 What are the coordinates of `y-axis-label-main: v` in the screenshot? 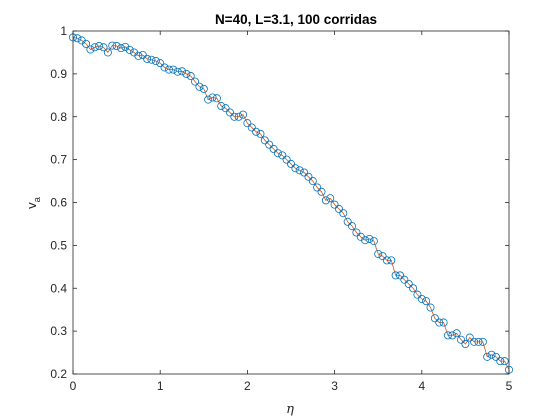 It's located at (31, 205).